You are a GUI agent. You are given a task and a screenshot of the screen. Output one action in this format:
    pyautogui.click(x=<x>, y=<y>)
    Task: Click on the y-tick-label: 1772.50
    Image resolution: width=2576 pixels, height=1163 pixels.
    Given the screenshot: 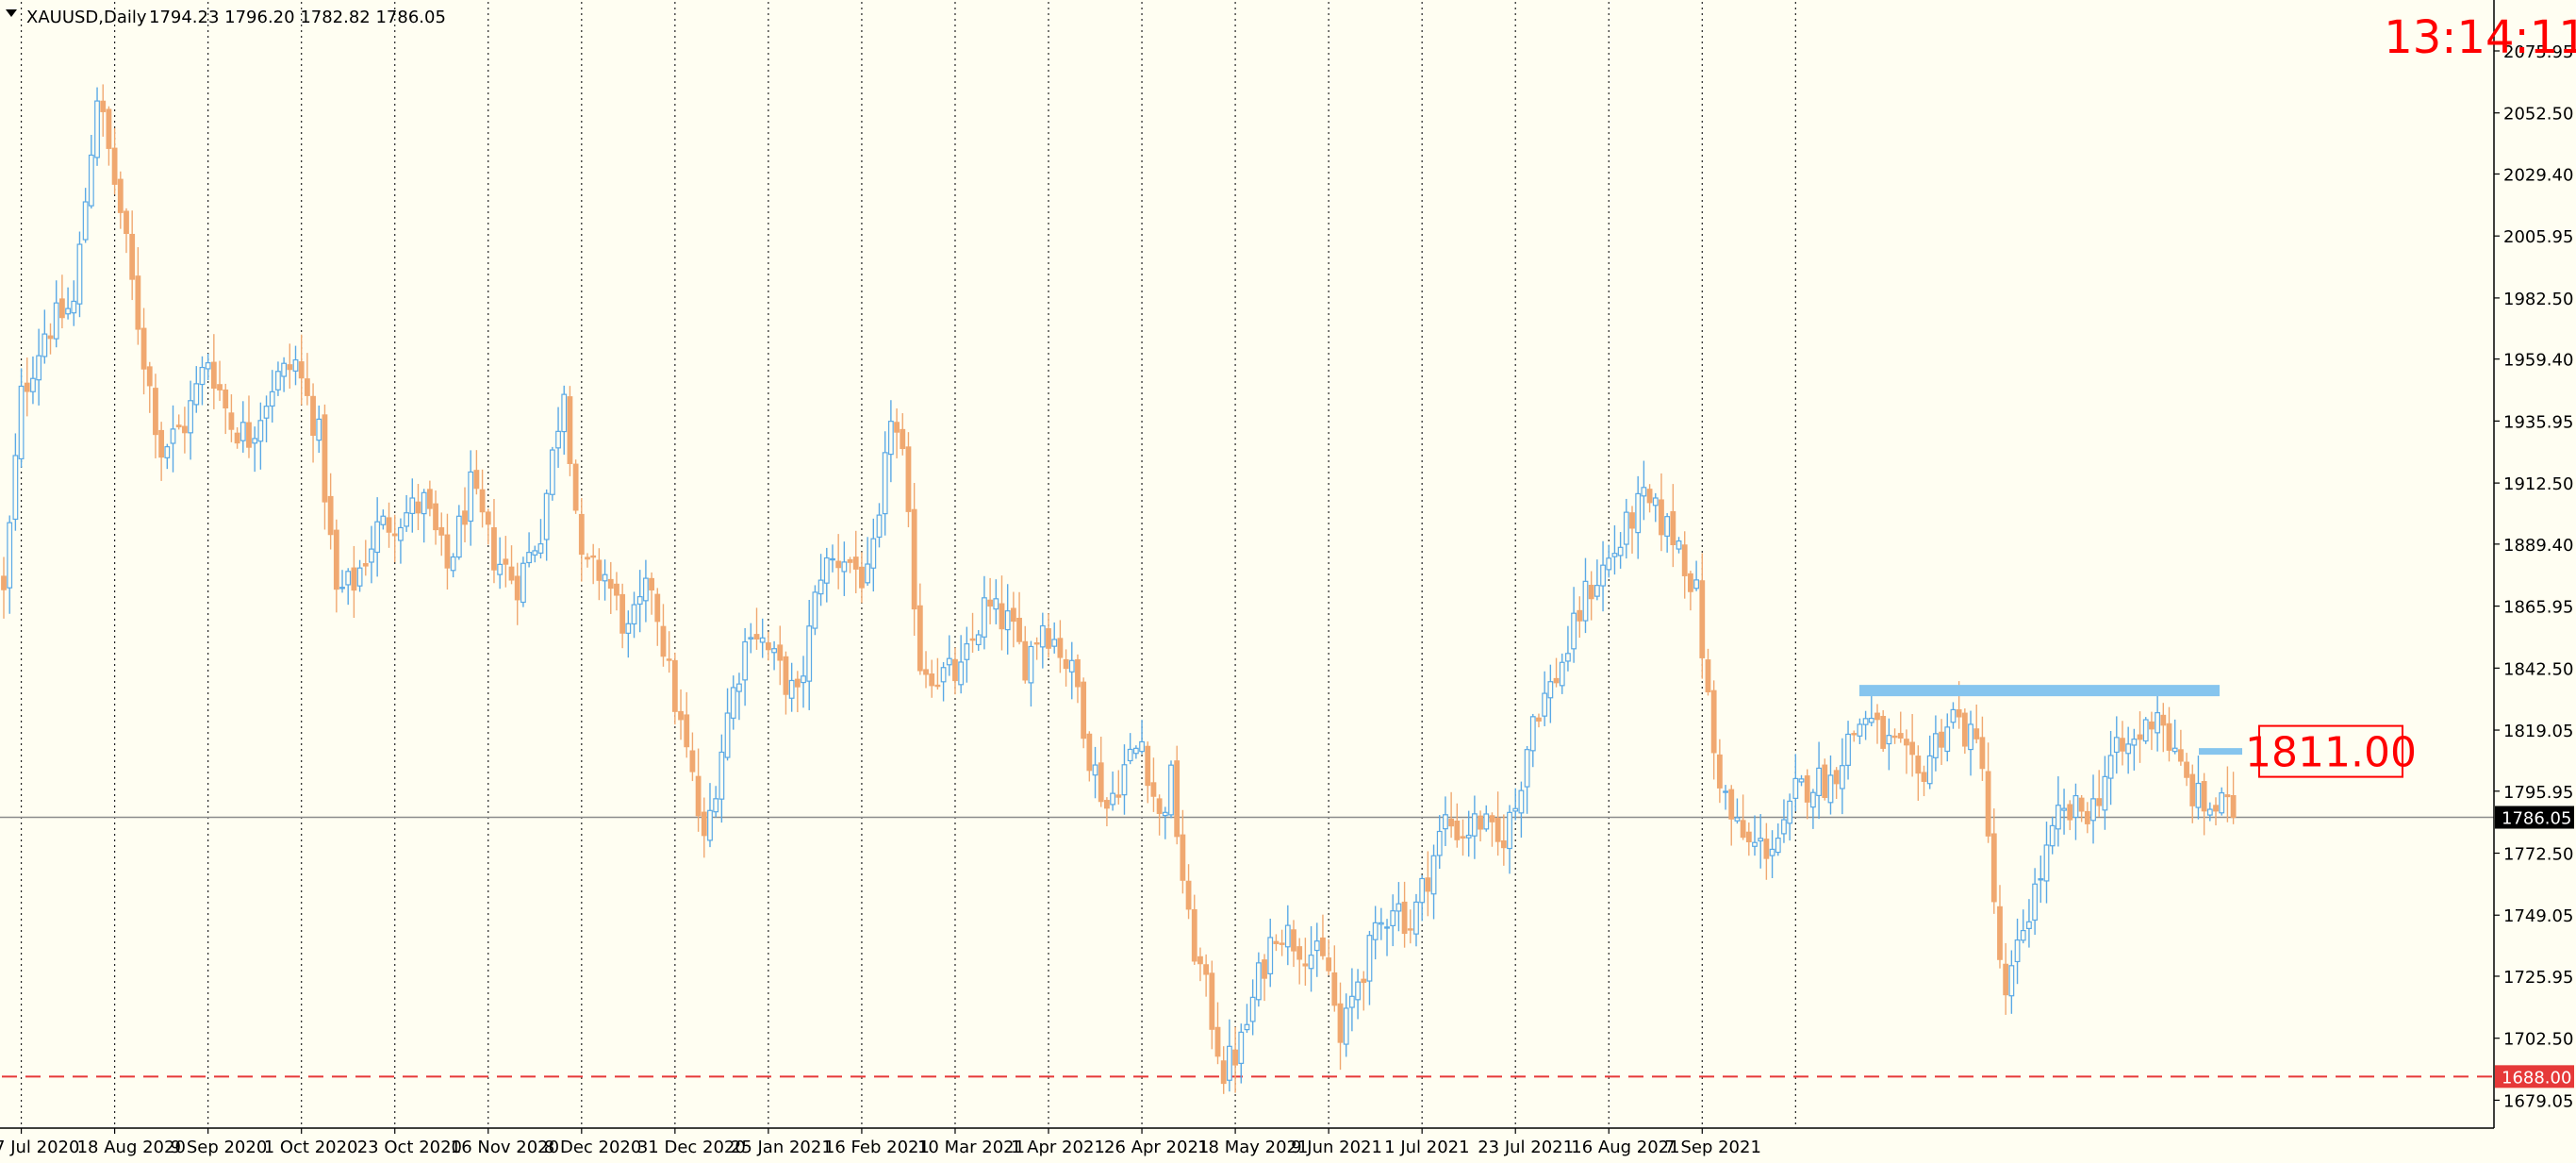 What is the action you would take?
    pyautogui.click(x=2538, y=855)
    